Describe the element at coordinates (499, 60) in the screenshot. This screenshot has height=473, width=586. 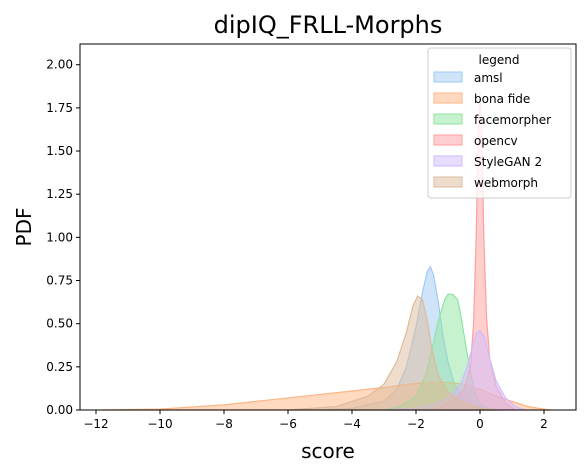
I see `legend-title: legend` at that location.